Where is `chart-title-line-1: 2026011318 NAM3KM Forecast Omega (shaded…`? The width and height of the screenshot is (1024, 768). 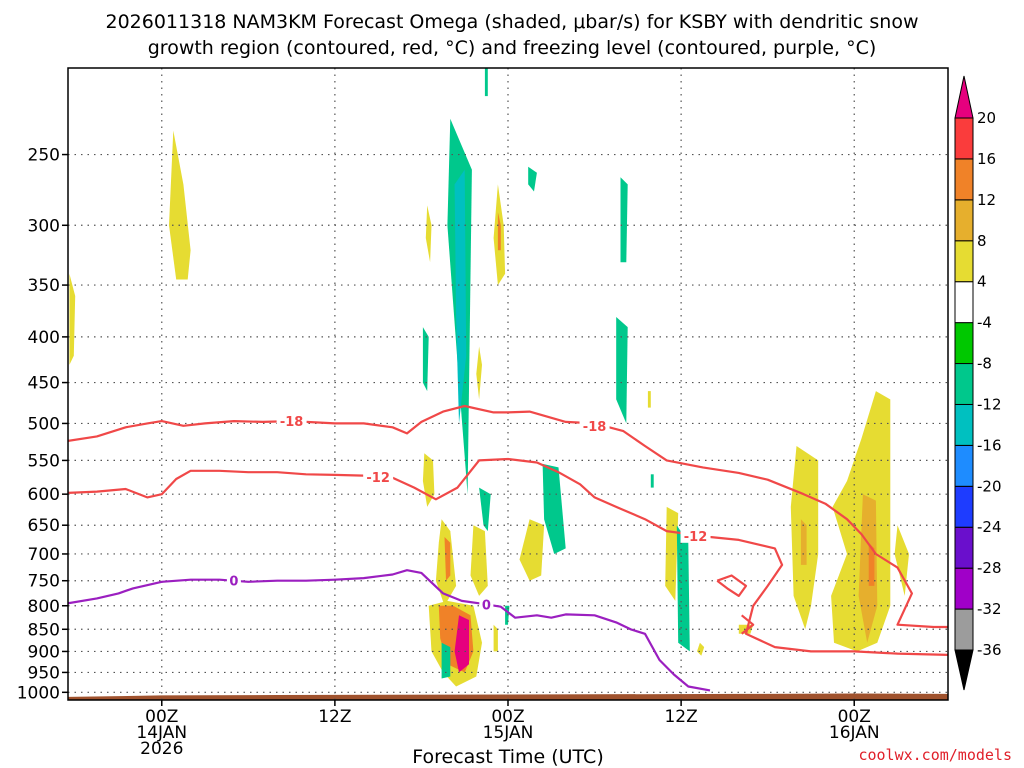
chart-title-line-1: 2026011318 NAM3KM Forecast Omega (shaded… is located at coordinates (511, 22).